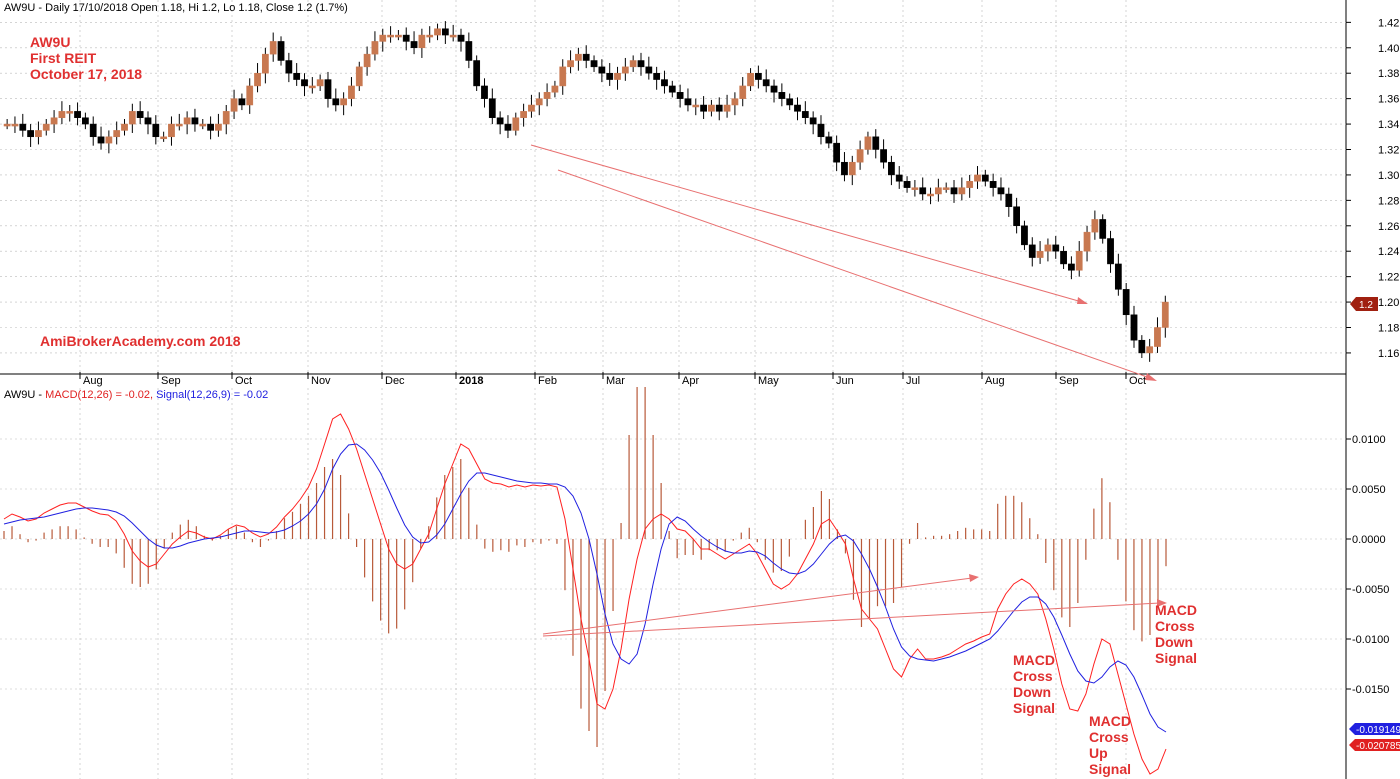 This screenshot has width=1400, height=779. Describe the element at coordinates (1137, 381) in the screenshot. I see `price-x-tick-label: Oct` at that location.